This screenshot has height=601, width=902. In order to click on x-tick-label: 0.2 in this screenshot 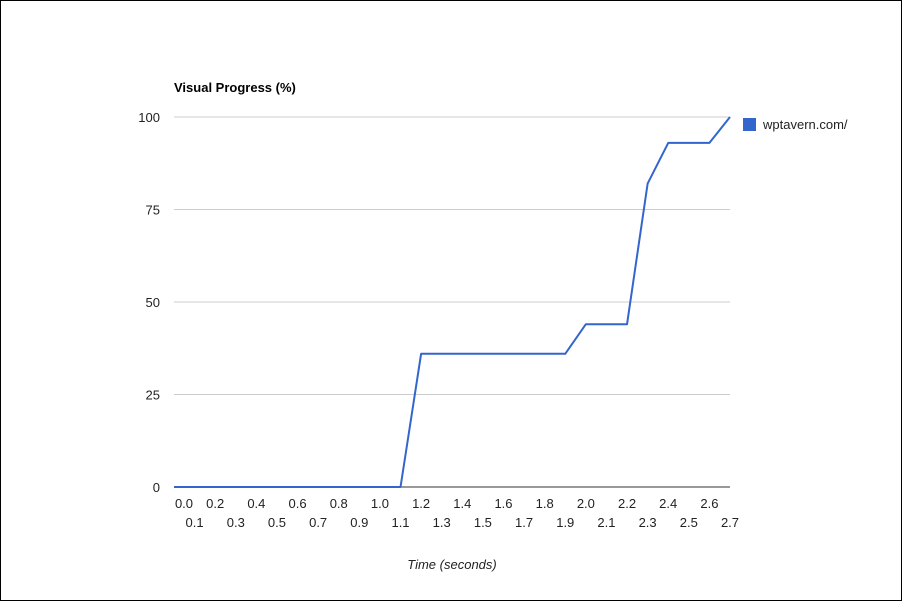, I will do `click(215, 503)`.